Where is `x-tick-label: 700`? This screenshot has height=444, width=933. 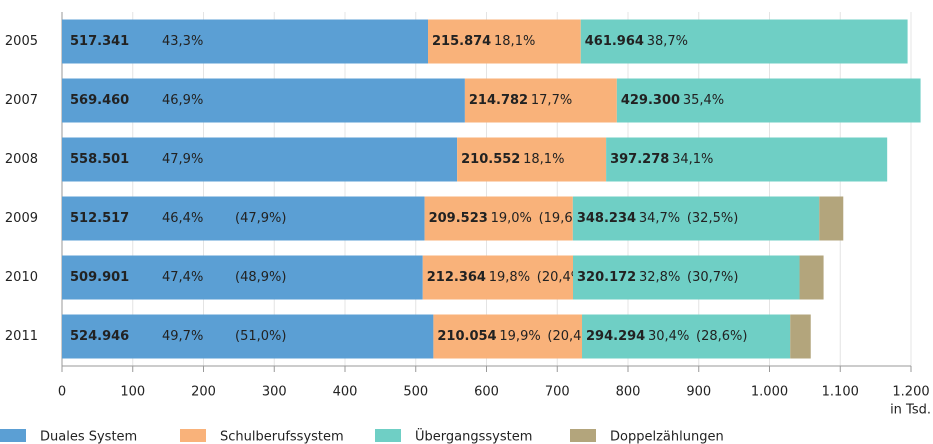
x-tick-label: 700 is located at coordinates (557, 392).